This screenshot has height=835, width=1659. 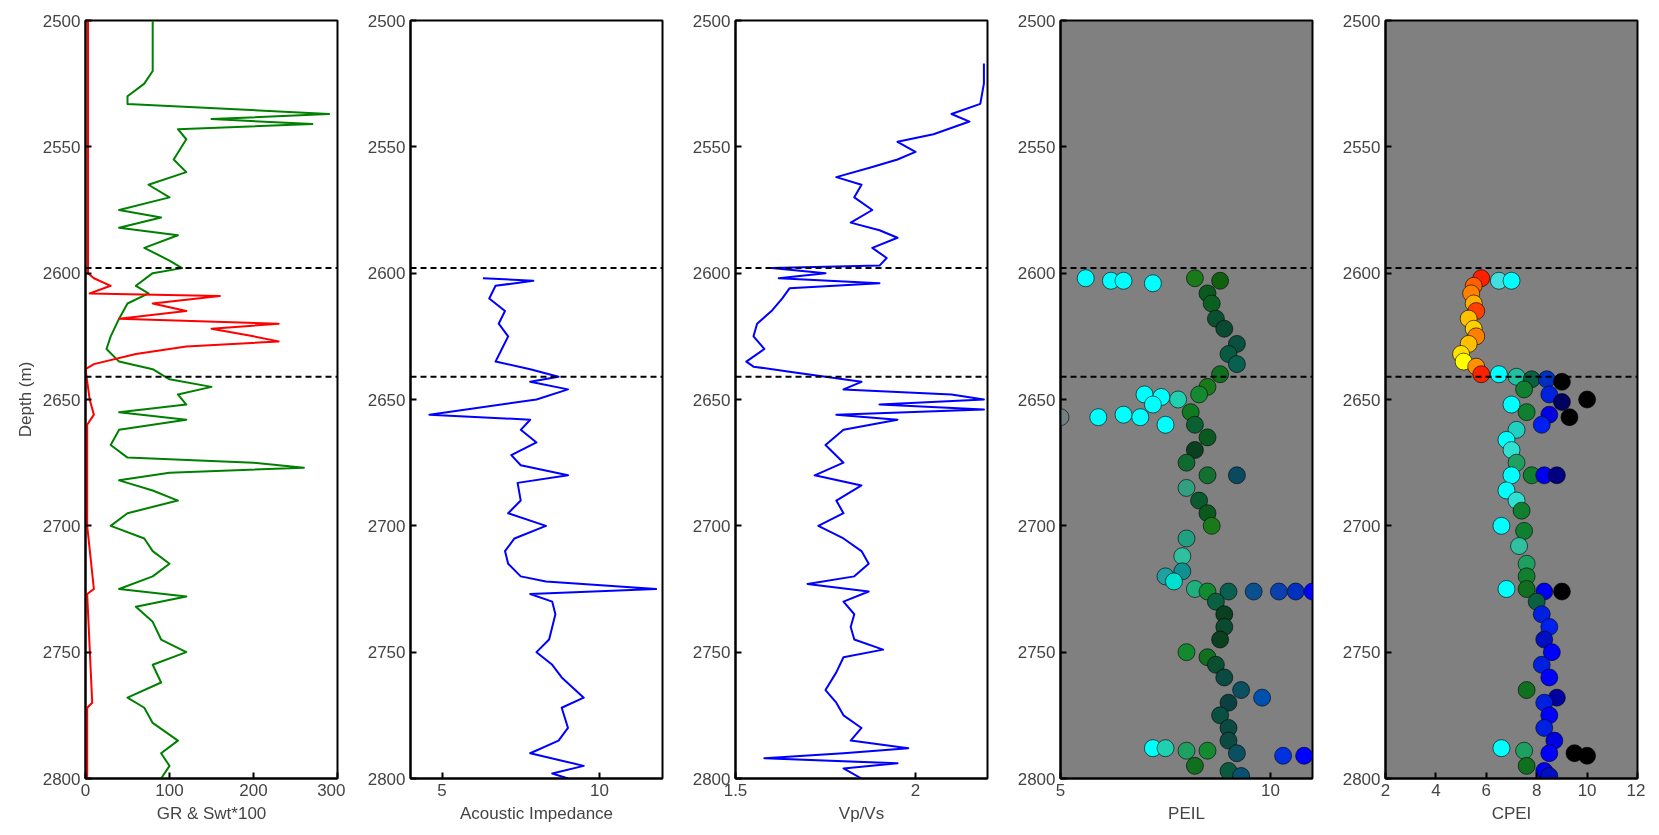 I want to click on x-tick-label: 12, so click(x=1636, y=790).